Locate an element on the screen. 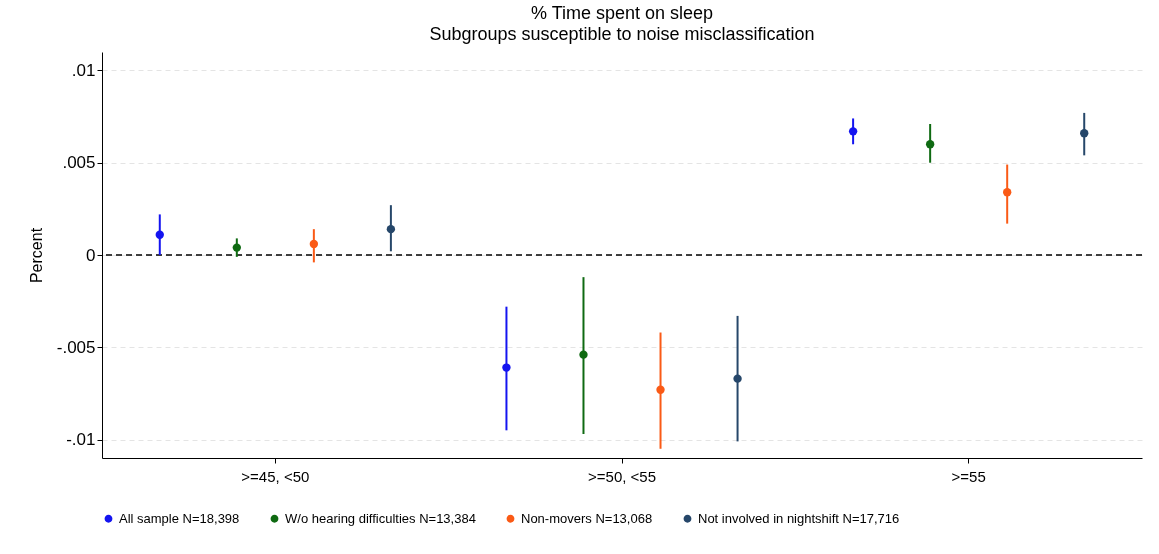 This screenshot has width=1159, height=554. y-axis-title: Percent is located at coordinates (36, 255).